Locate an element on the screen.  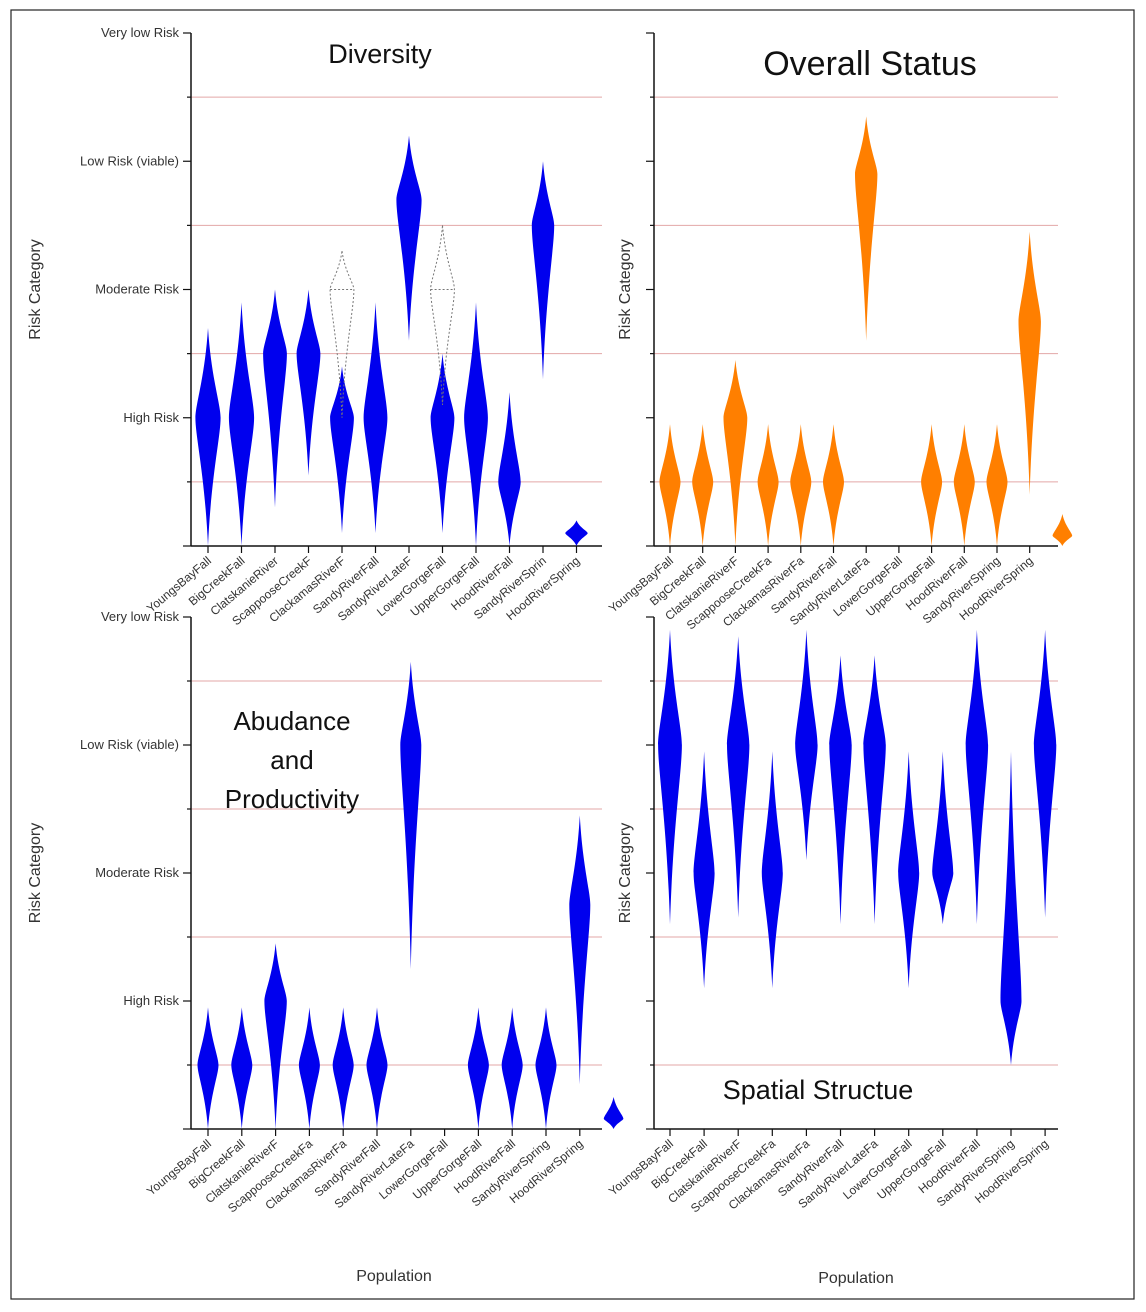
panel-title: Productivity is located at coordinates (292, 799).